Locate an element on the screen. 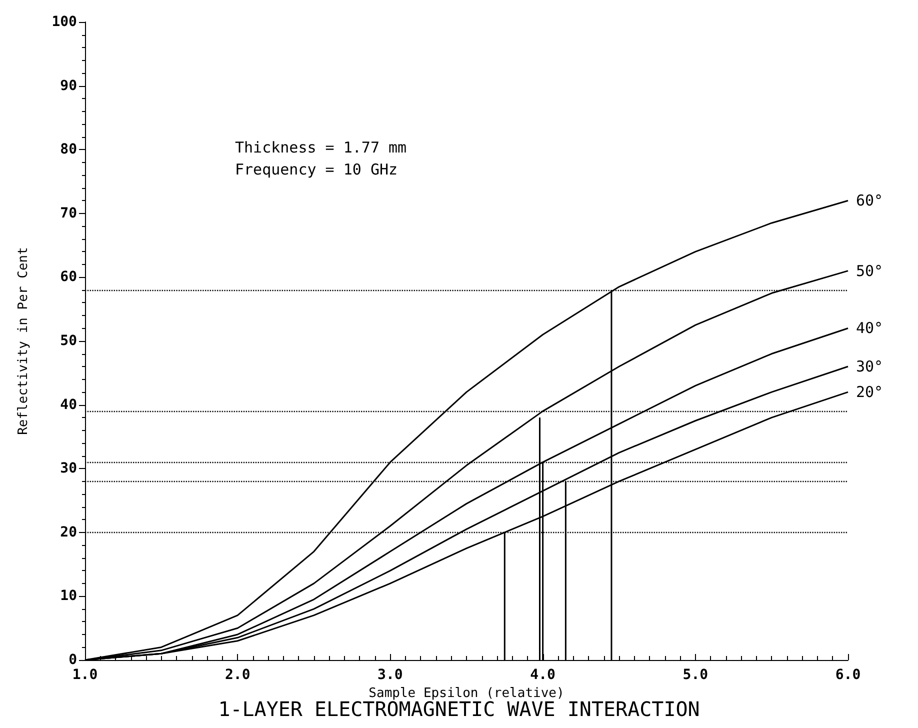 The height and width of the screenshot is (728, 918). y-tick-label: 70 is located at coordinates (68, 213).